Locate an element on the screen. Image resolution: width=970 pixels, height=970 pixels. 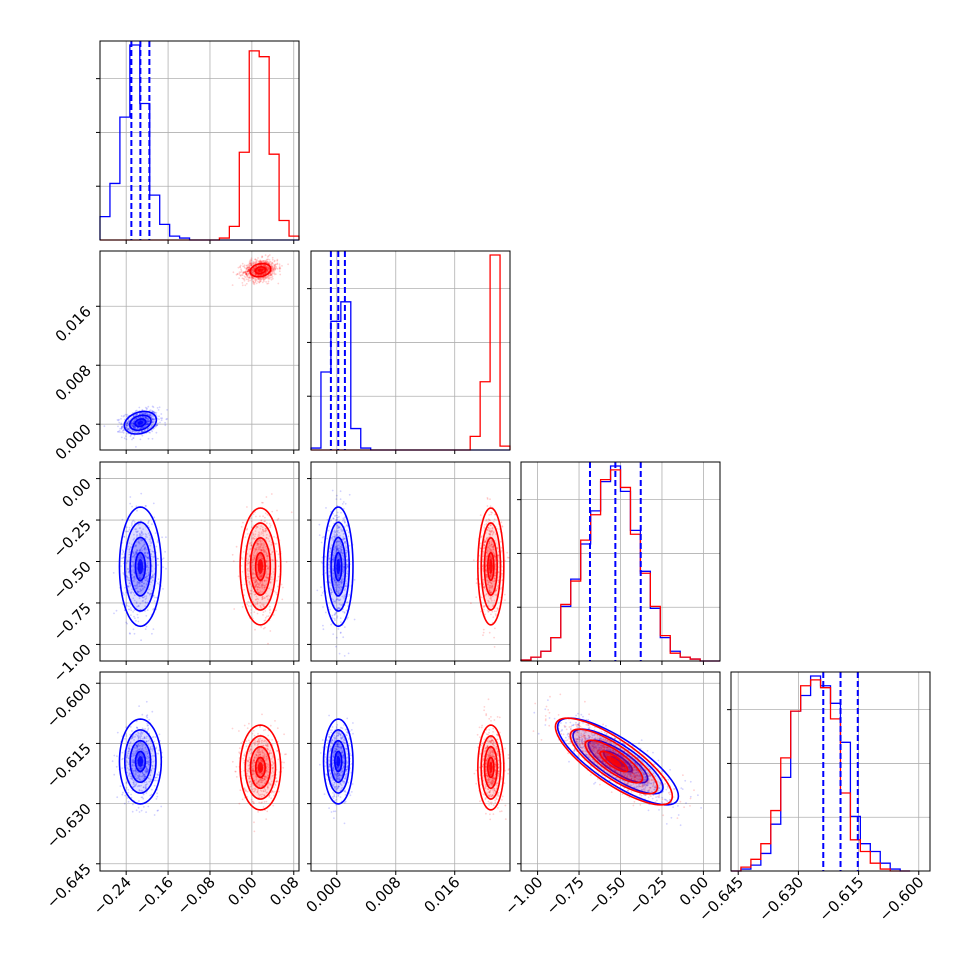
panel-frame is located at coordinates (199, 140).